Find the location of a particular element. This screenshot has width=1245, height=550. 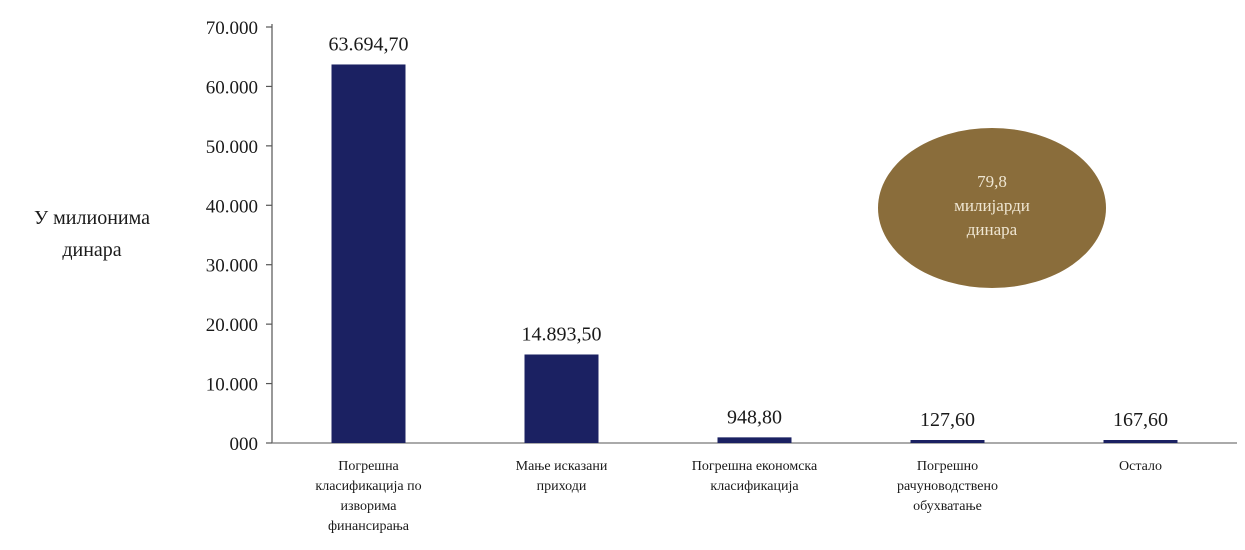

bar-value-label: 63.694,70 is located at coordinates (369, 44).